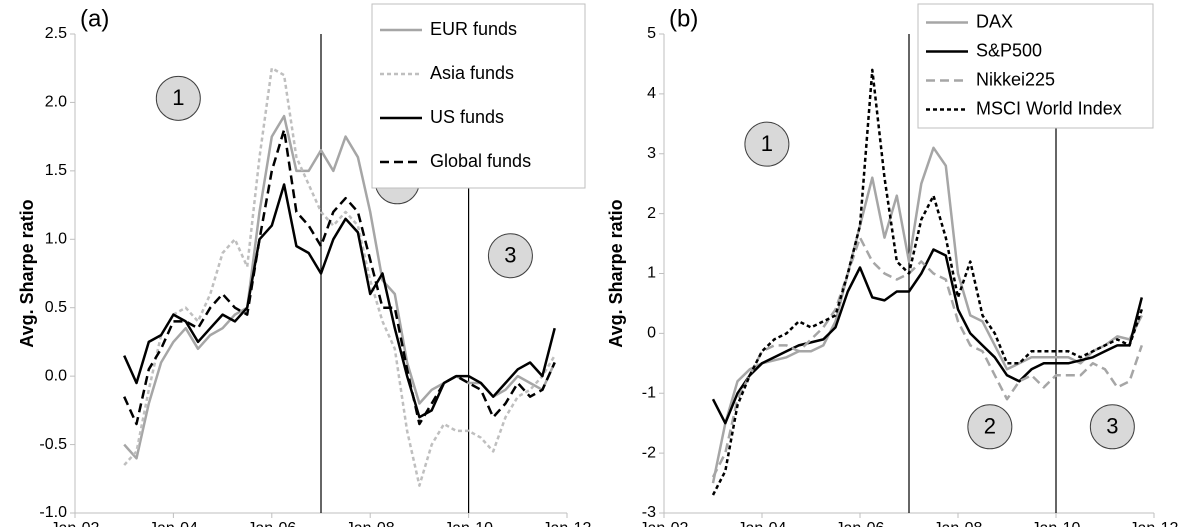 This screenshot has width=1183, height=527. Describe the element at coordinates (1049, 108) in the screenshot. I see `legend-label: MSCI World Index` at that location.